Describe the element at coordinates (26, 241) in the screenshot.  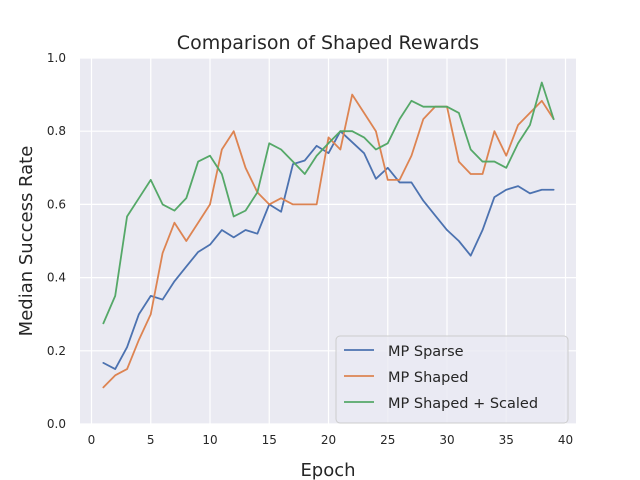
I see `y-axis-title: Median Success Rate` at that location.